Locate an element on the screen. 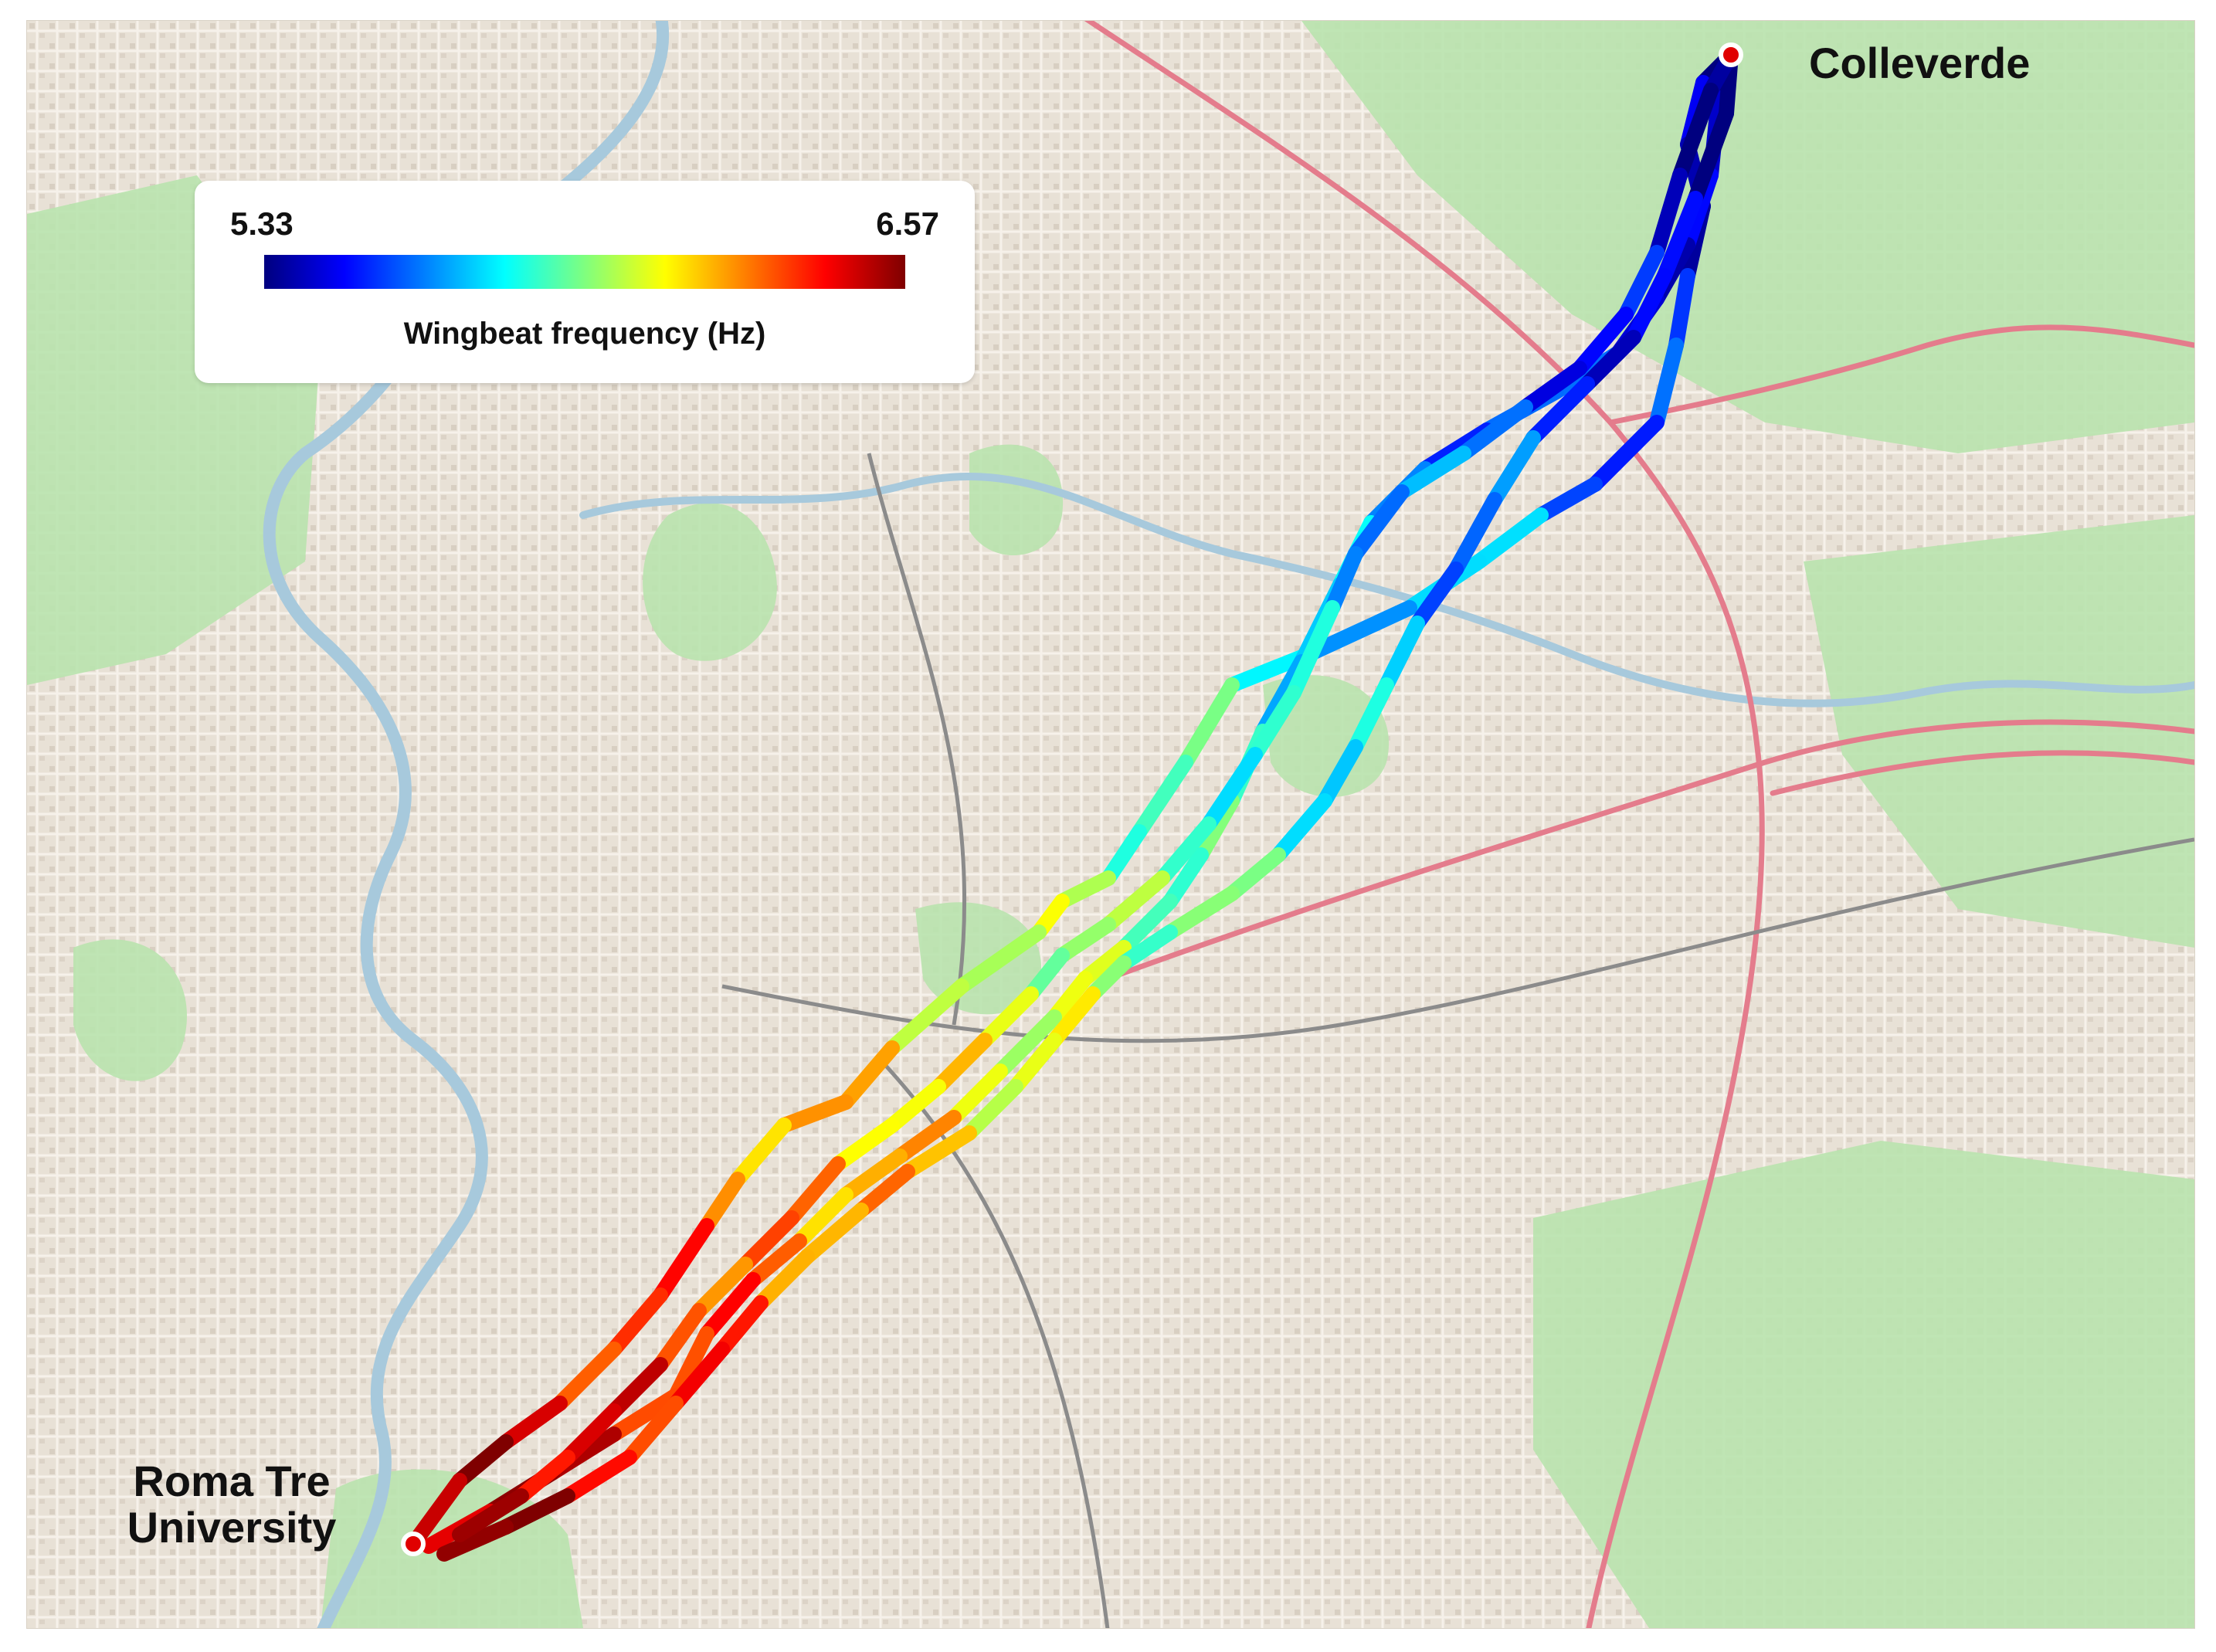  end-marker is located at coordinates (413, 1544).